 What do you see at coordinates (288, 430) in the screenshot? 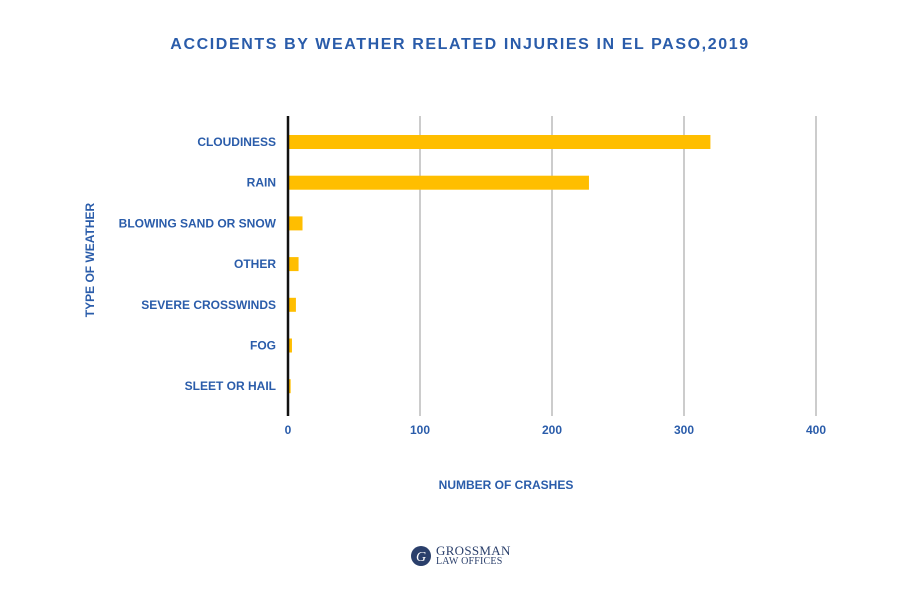
I see `x-tick-label: 0` at bounding box center [288, 430].